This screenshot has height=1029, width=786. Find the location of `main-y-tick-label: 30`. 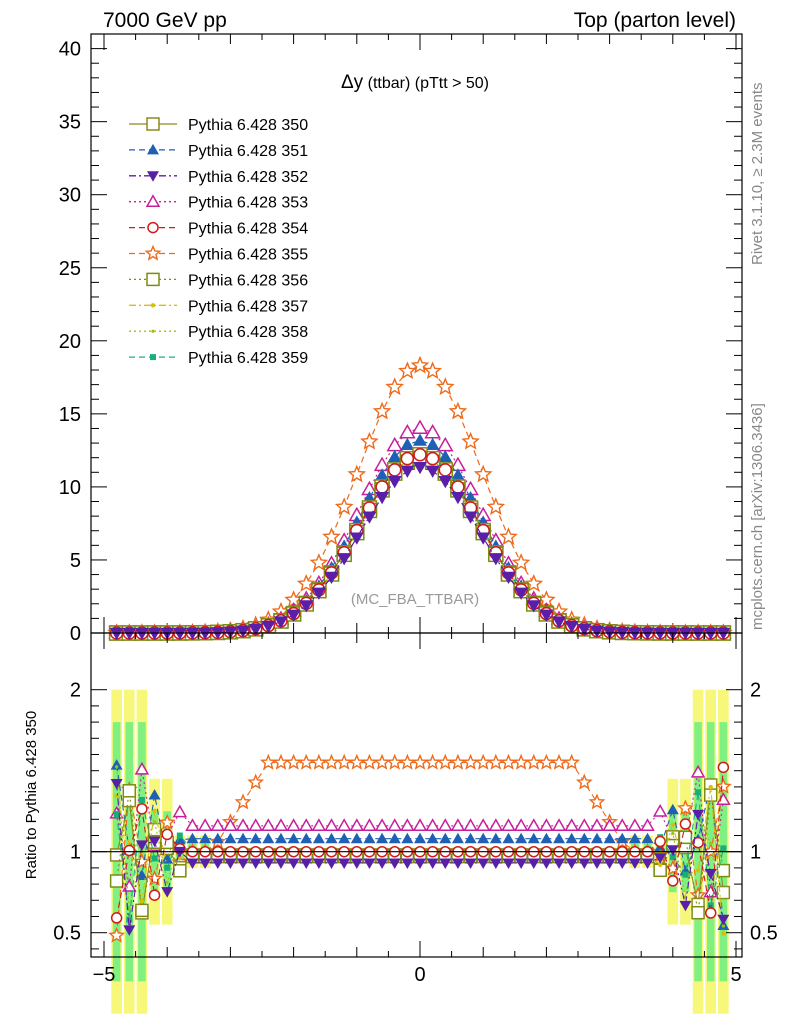

main-y-tick-label: 30 is located at coordinates (70, 196).